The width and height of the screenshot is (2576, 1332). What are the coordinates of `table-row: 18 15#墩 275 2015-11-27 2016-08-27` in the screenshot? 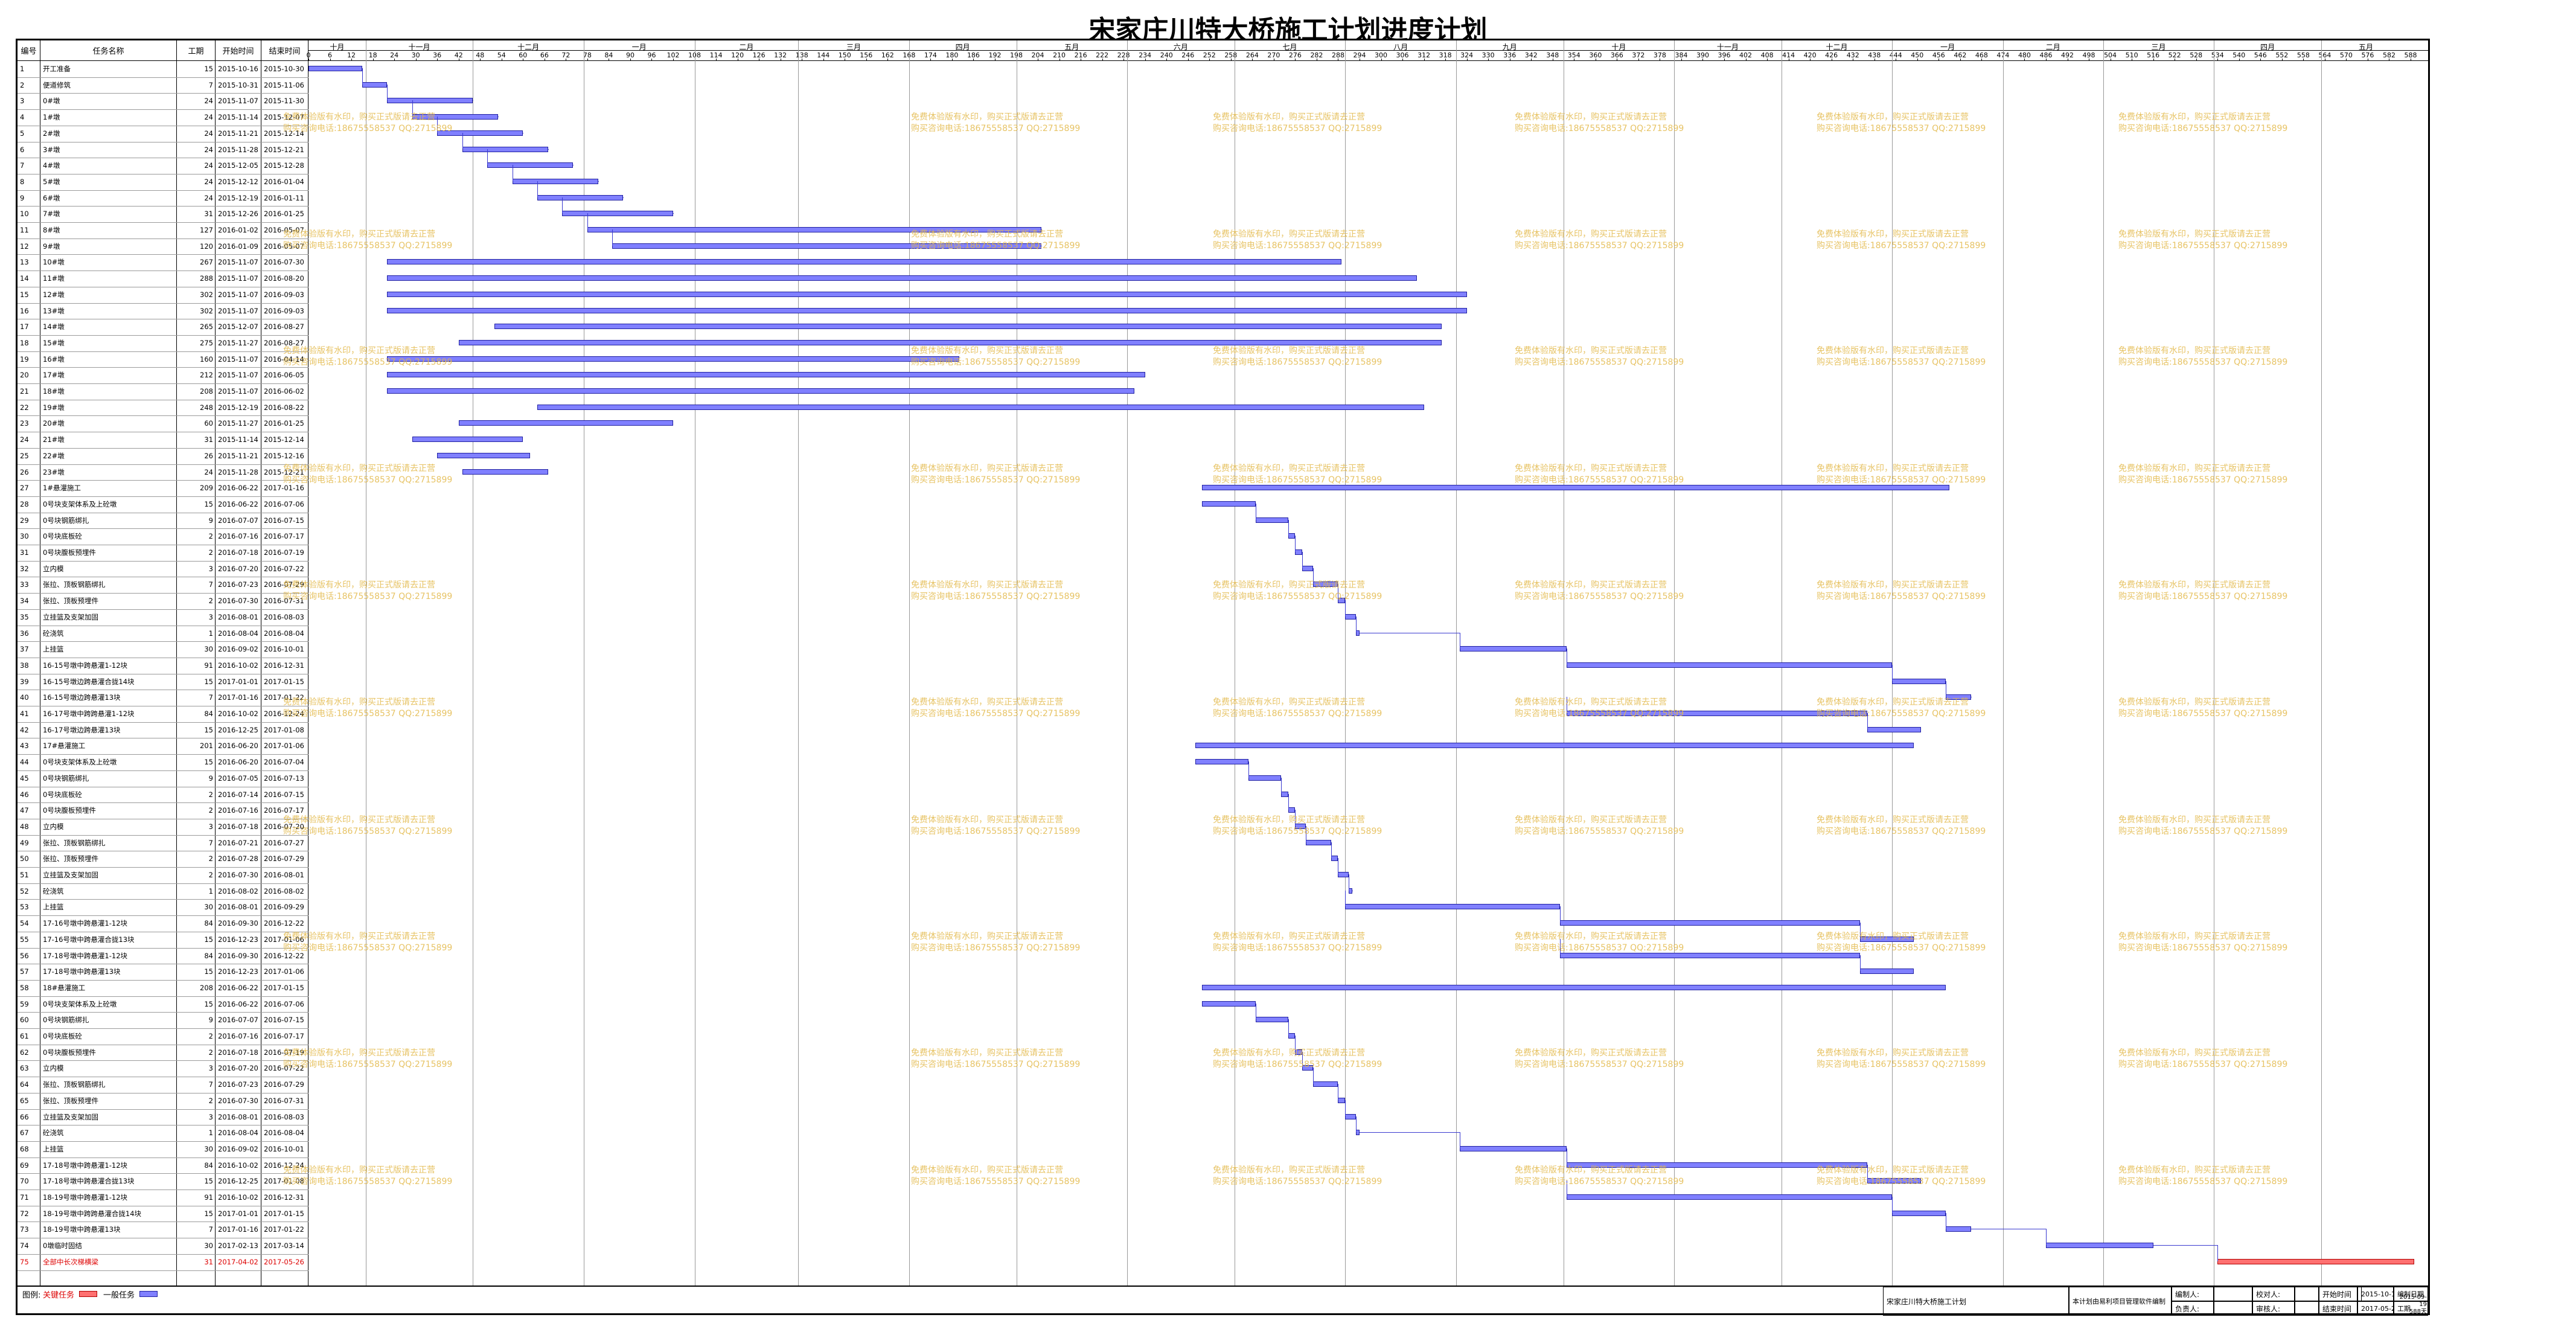 It's located at (163, 343).